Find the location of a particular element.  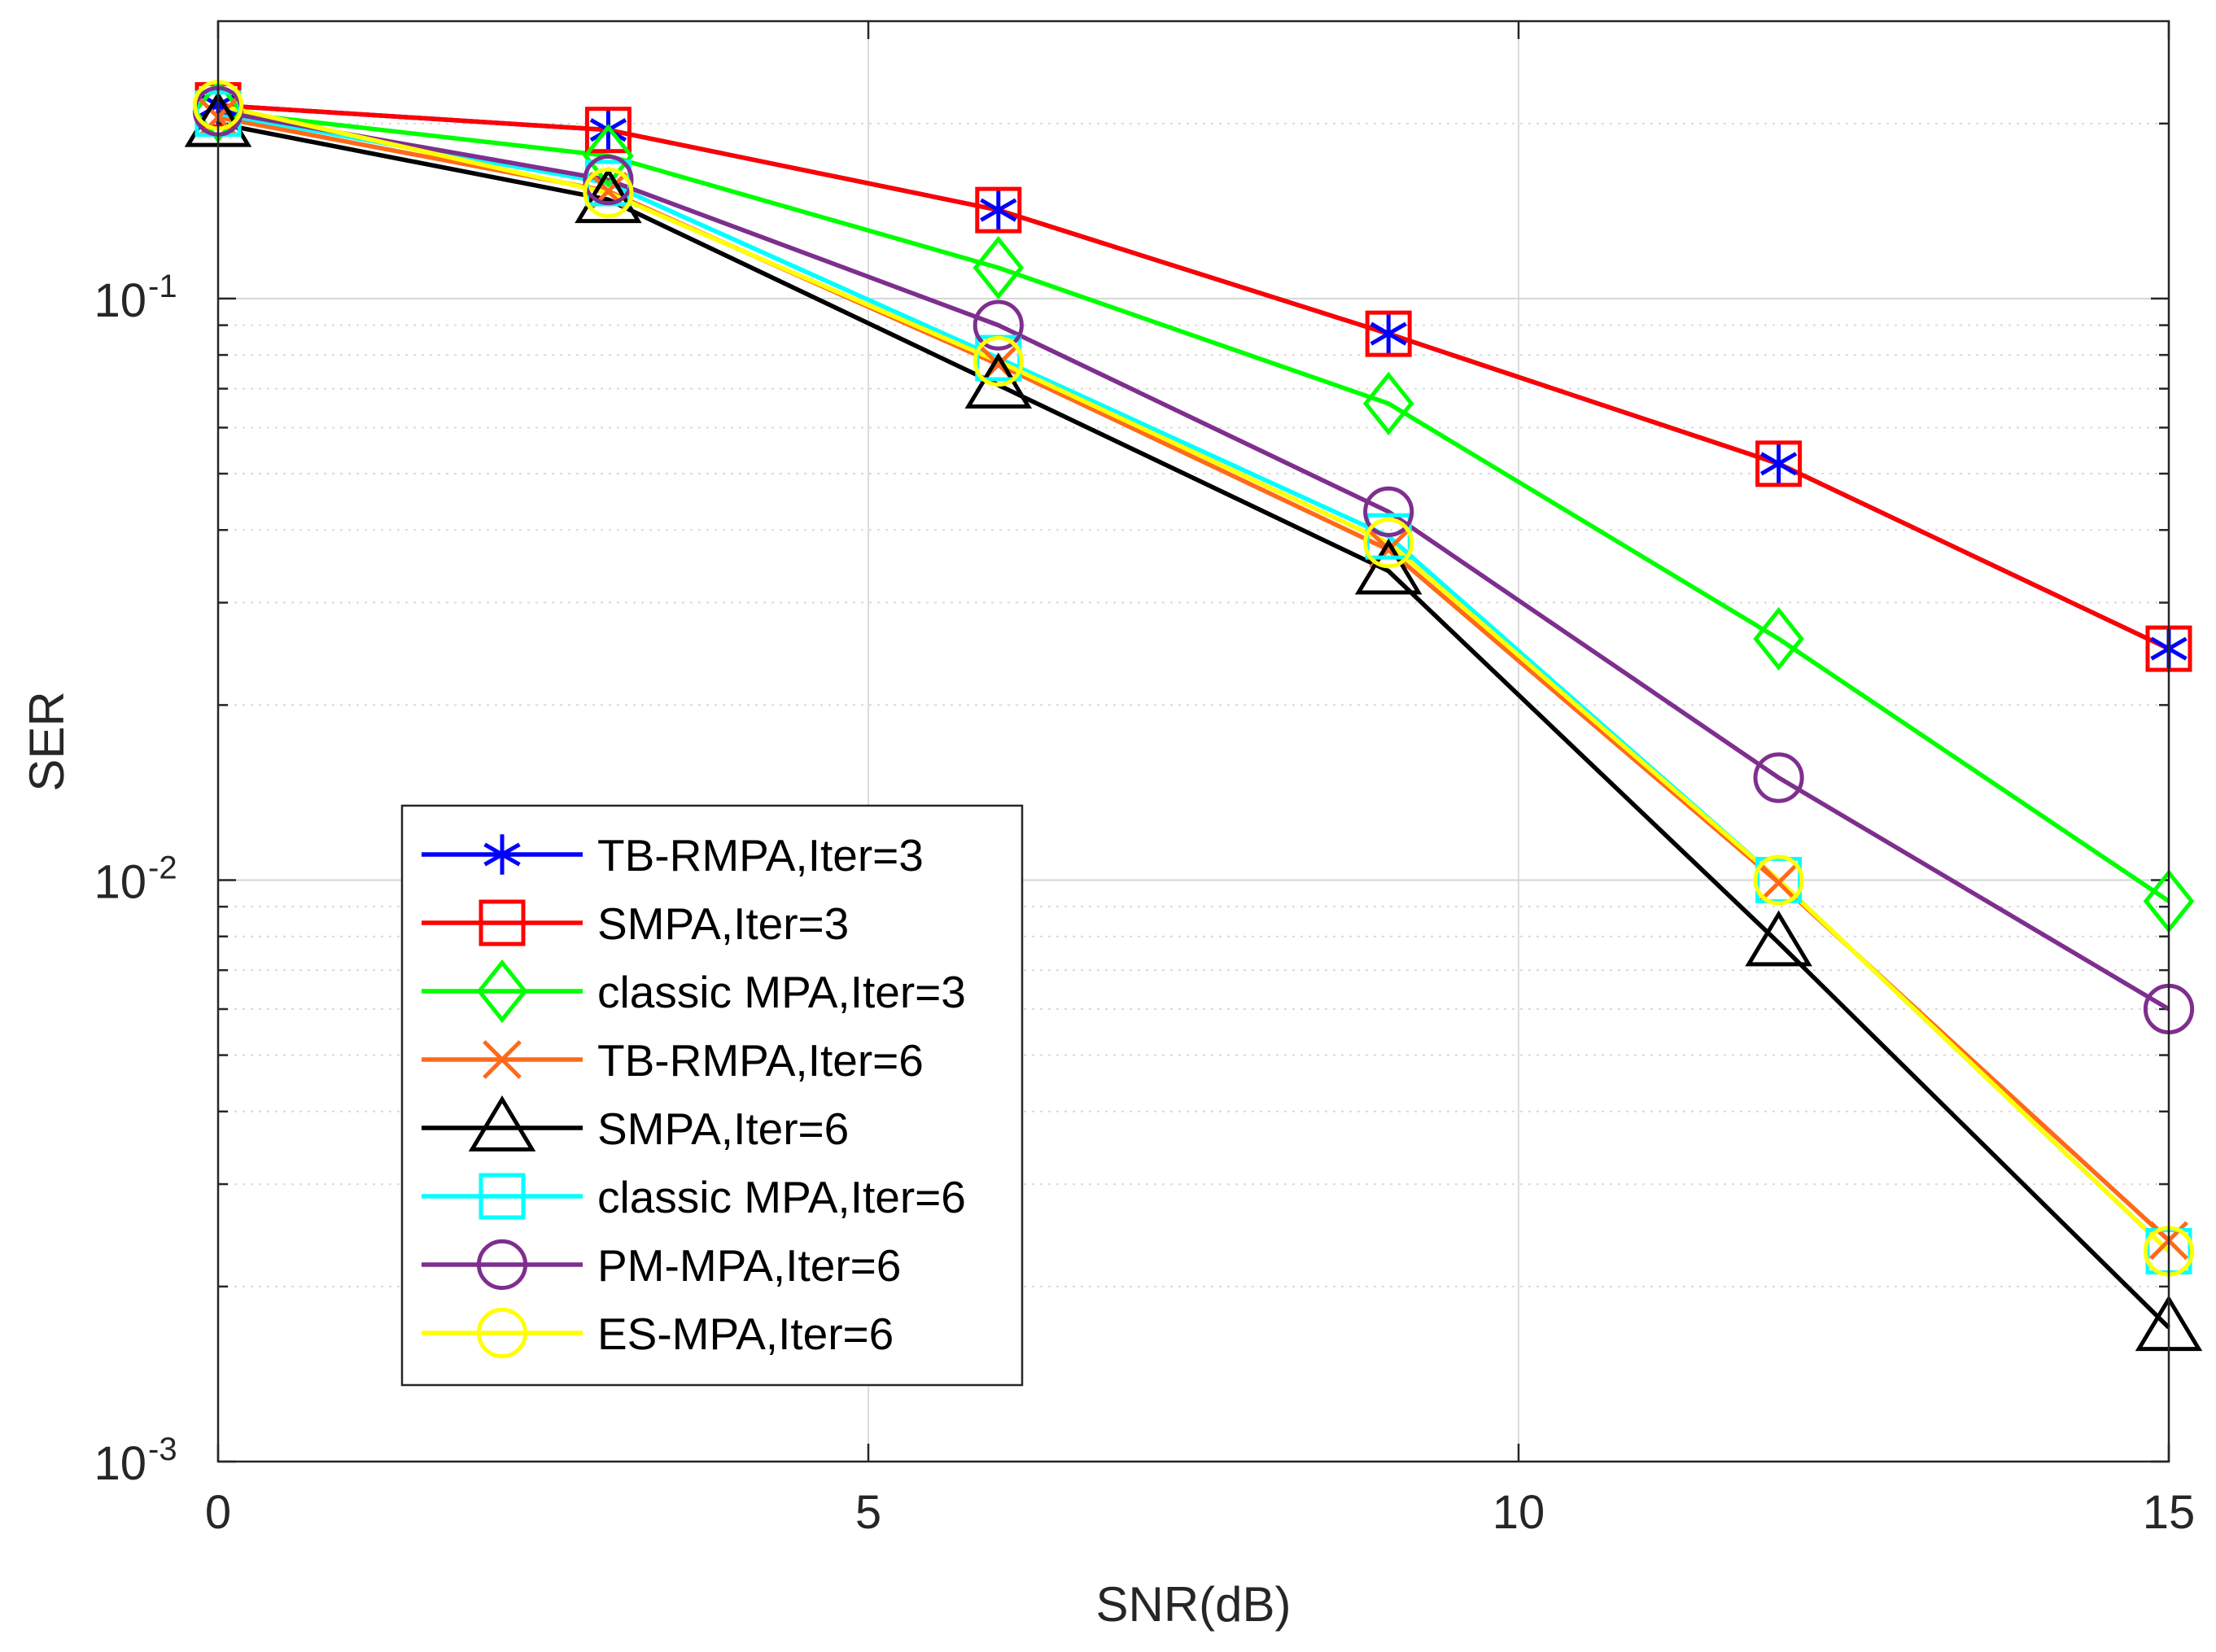

data-point-s4-p5 is located at coordinates (1779, 882).